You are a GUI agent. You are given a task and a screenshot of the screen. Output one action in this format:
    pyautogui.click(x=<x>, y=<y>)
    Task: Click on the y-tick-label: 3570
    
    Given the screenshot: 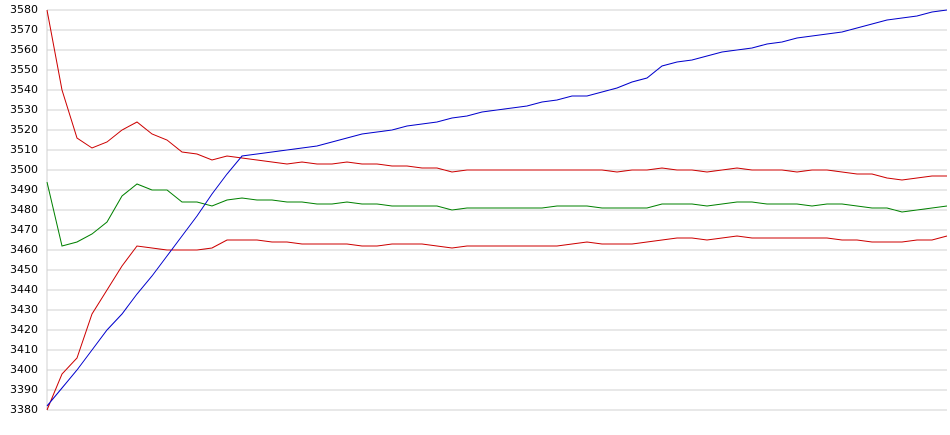 What is the action you would take?
    pyautogui.click(x=24, y=29)
    